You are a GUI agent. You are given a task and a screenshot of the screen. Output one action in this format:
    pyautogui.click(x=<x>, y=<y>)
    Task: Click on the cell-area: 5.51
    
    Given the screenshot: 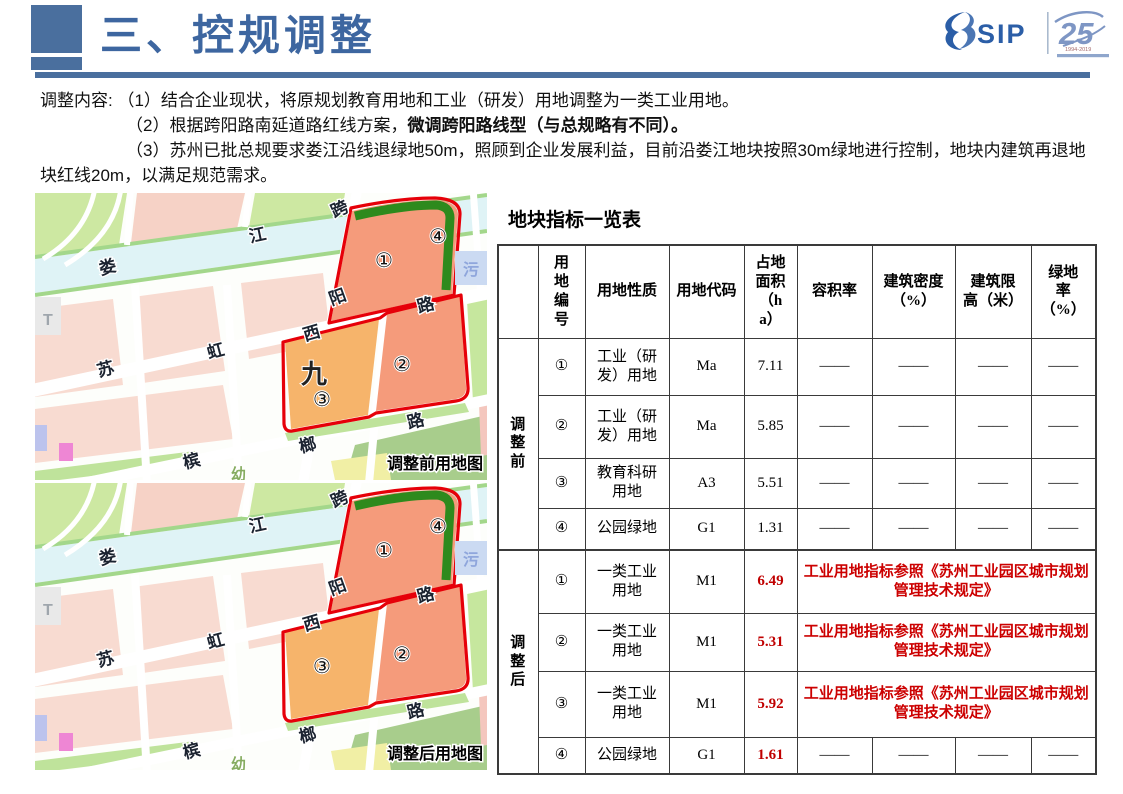 What is the action you would take?
    pyautogui.click(x=770, y=483)
    